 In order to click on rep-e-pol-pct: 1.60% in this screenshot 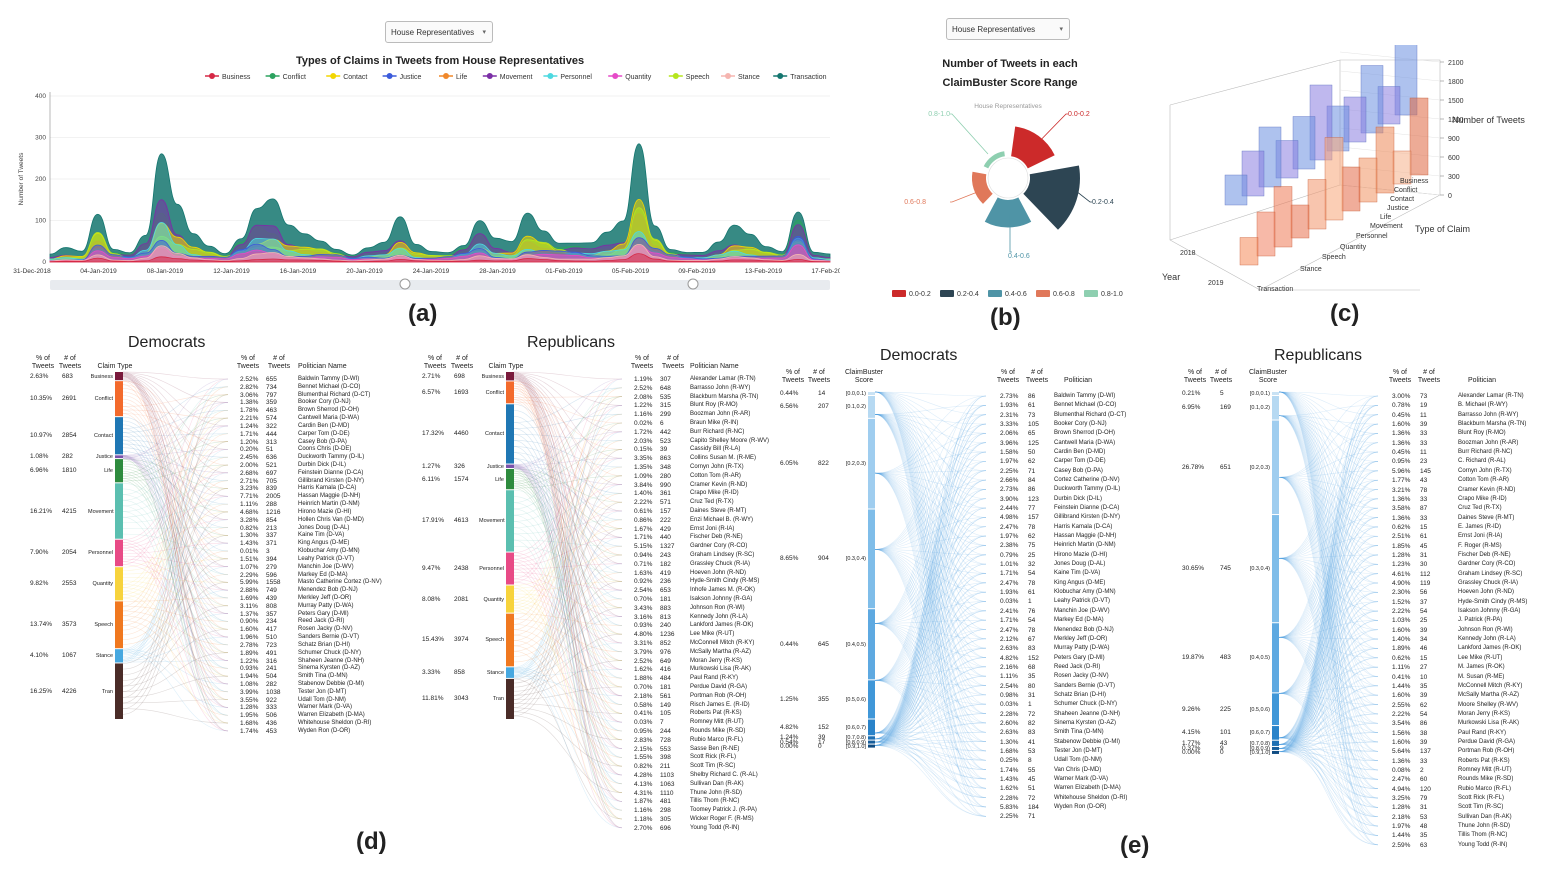, I will do `click(1401, 742)`.